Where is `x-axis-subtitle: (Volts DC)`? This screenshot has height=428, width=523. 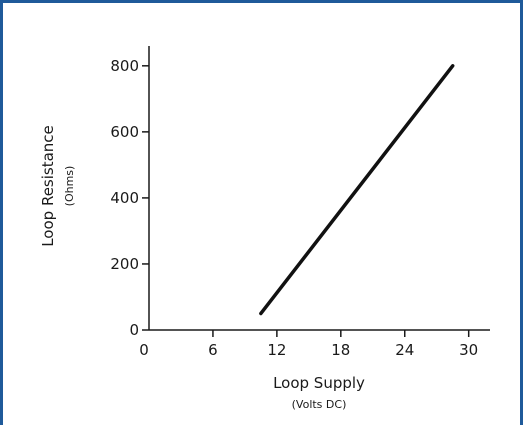 x-axis-subtitle: (Volts DC) is located at coordinates (319, 404).